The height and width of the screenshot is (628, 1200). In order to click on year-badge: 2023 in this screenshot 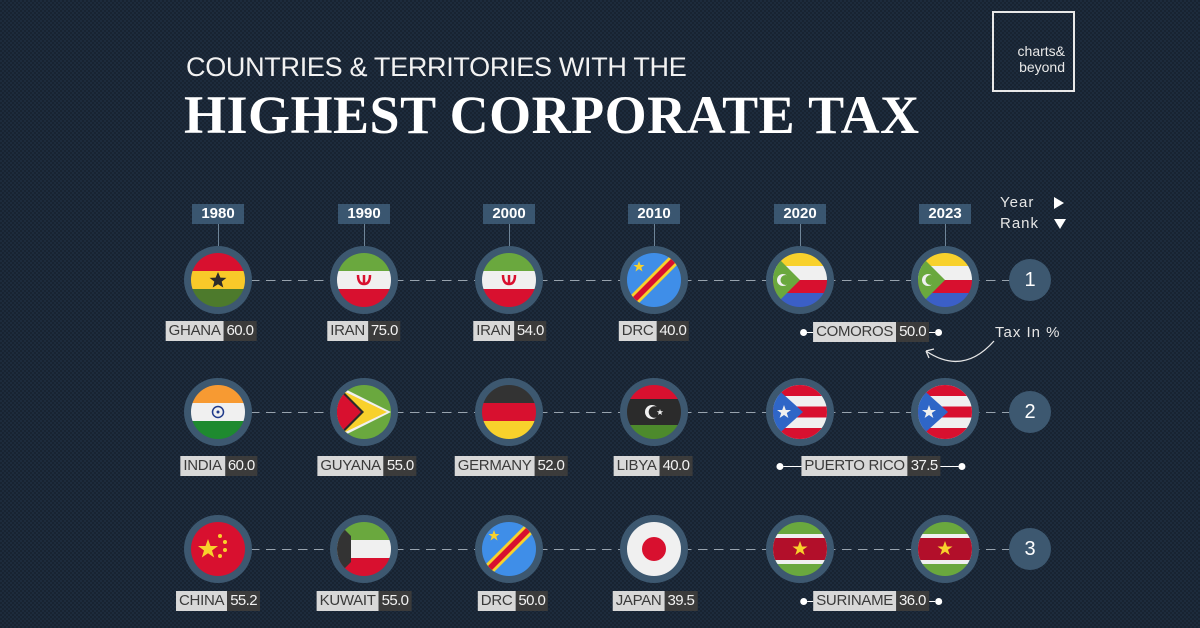, I will do `click(945, 214)`.